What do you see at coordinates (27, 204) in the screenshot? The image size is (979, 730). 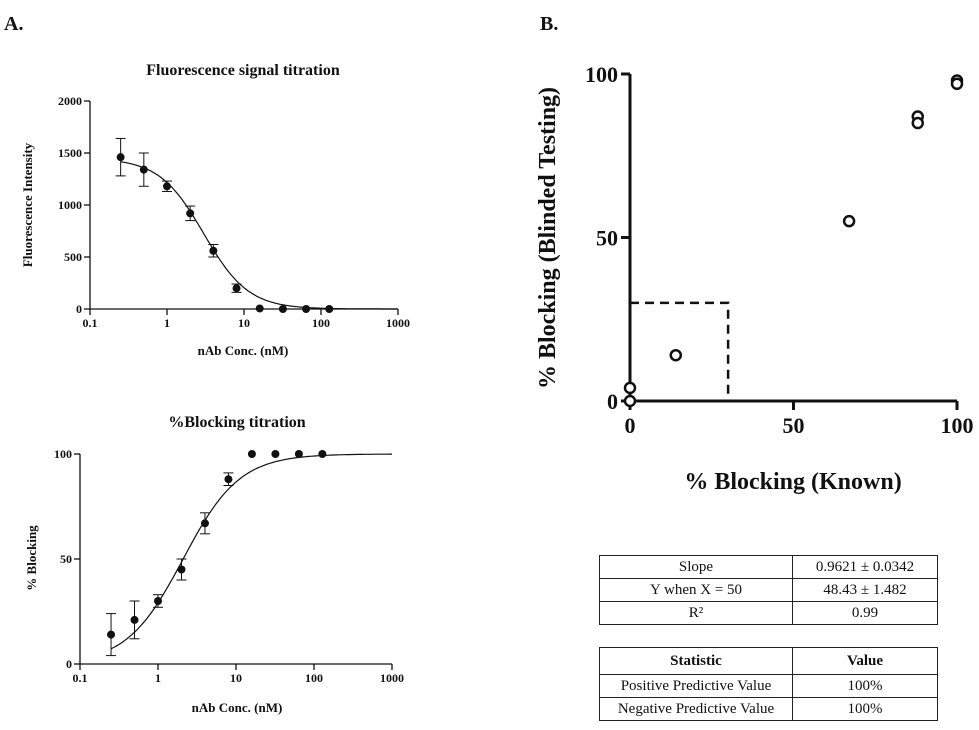 I see `chart1-ylabel: Fluorescence Intensity` at bounding box center [27, 204].